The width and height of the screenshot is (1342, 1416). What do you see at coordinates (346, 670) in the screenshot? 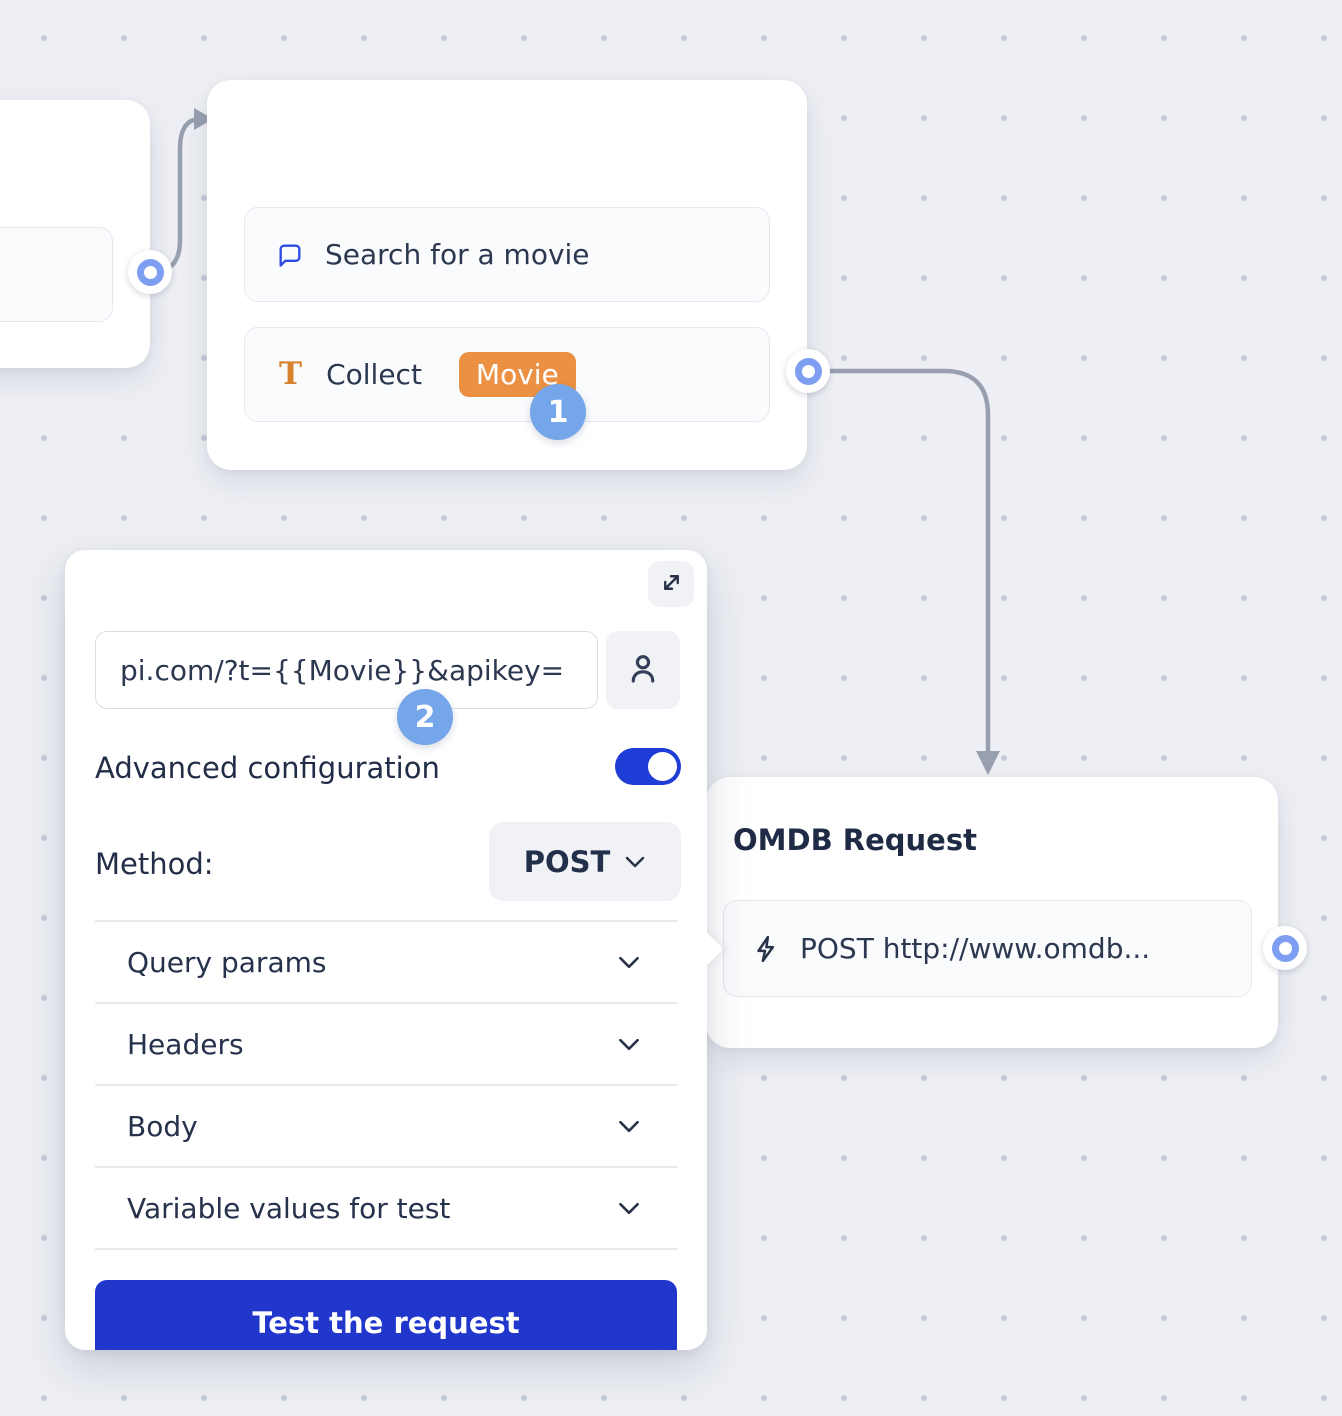
I see `url-input` at bounding box center [346, 670].